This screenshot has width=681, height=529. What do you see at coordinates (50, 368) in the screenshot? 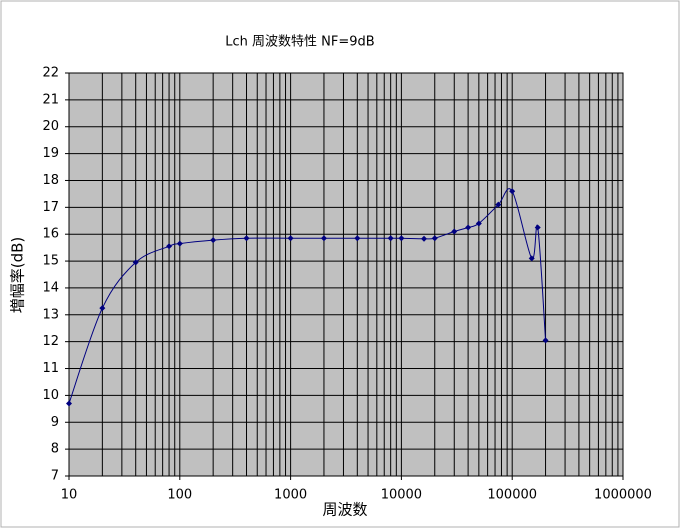
I see `y-tick-label: 11` at bounding box center [50, 368].